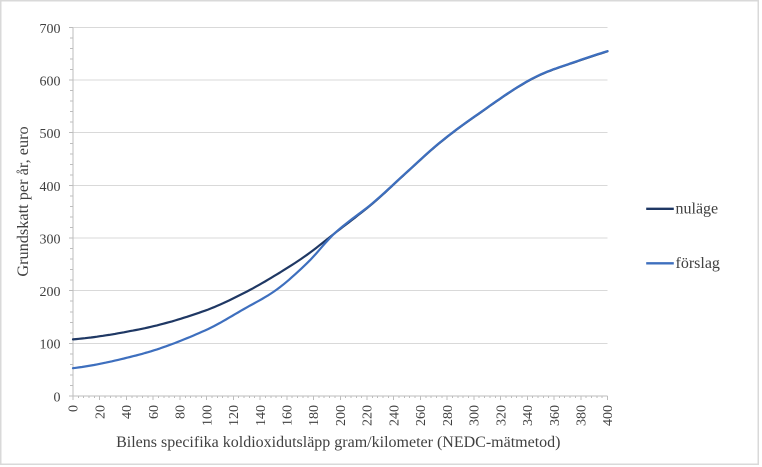  I want to click on svg-text: Grundskatt per år, euro, so click(22, 201).